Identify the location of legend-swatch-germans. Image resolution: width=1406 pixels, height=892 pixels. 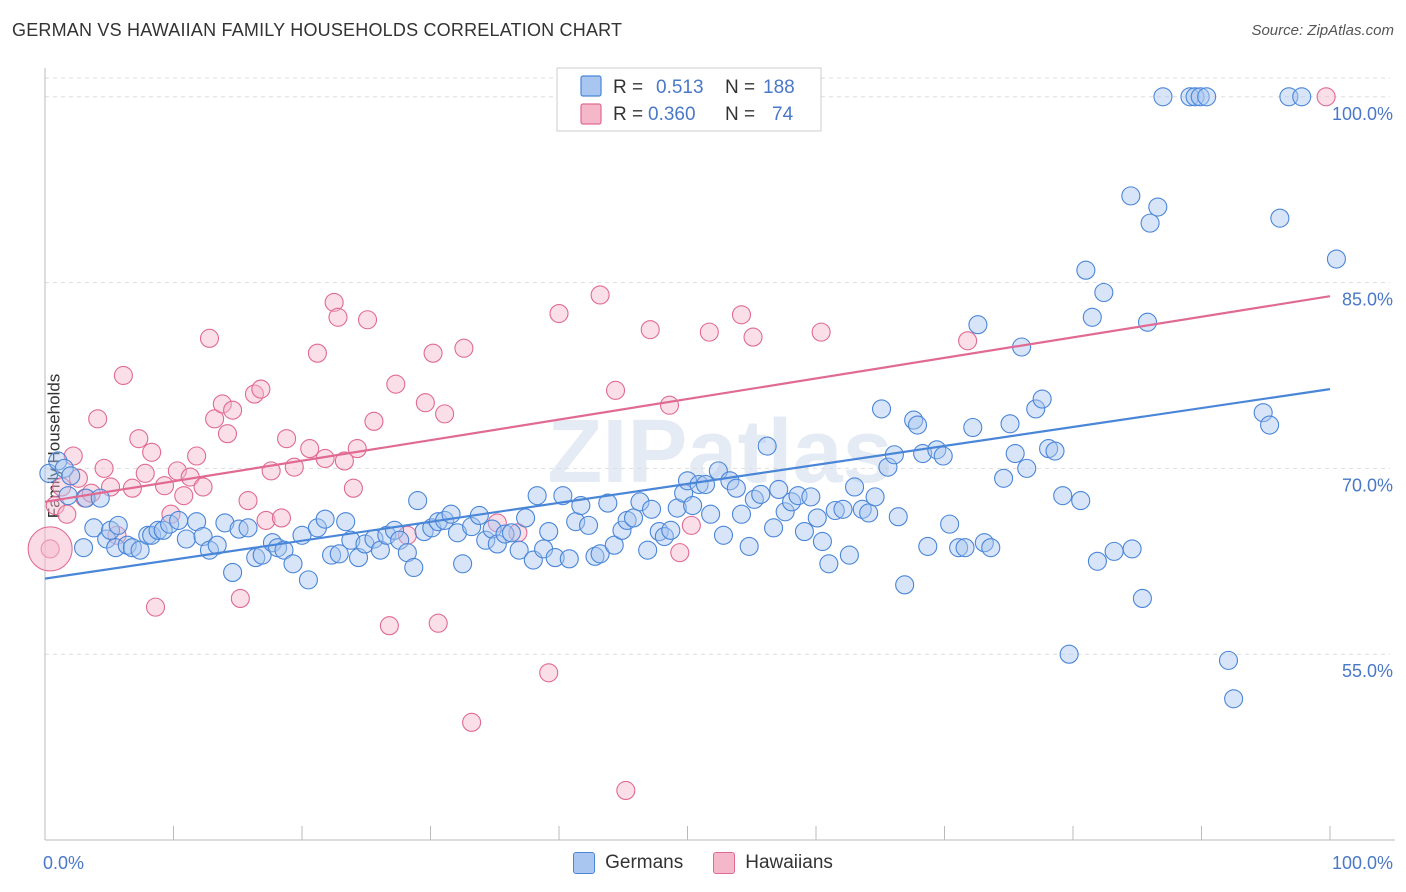
(591, 86).